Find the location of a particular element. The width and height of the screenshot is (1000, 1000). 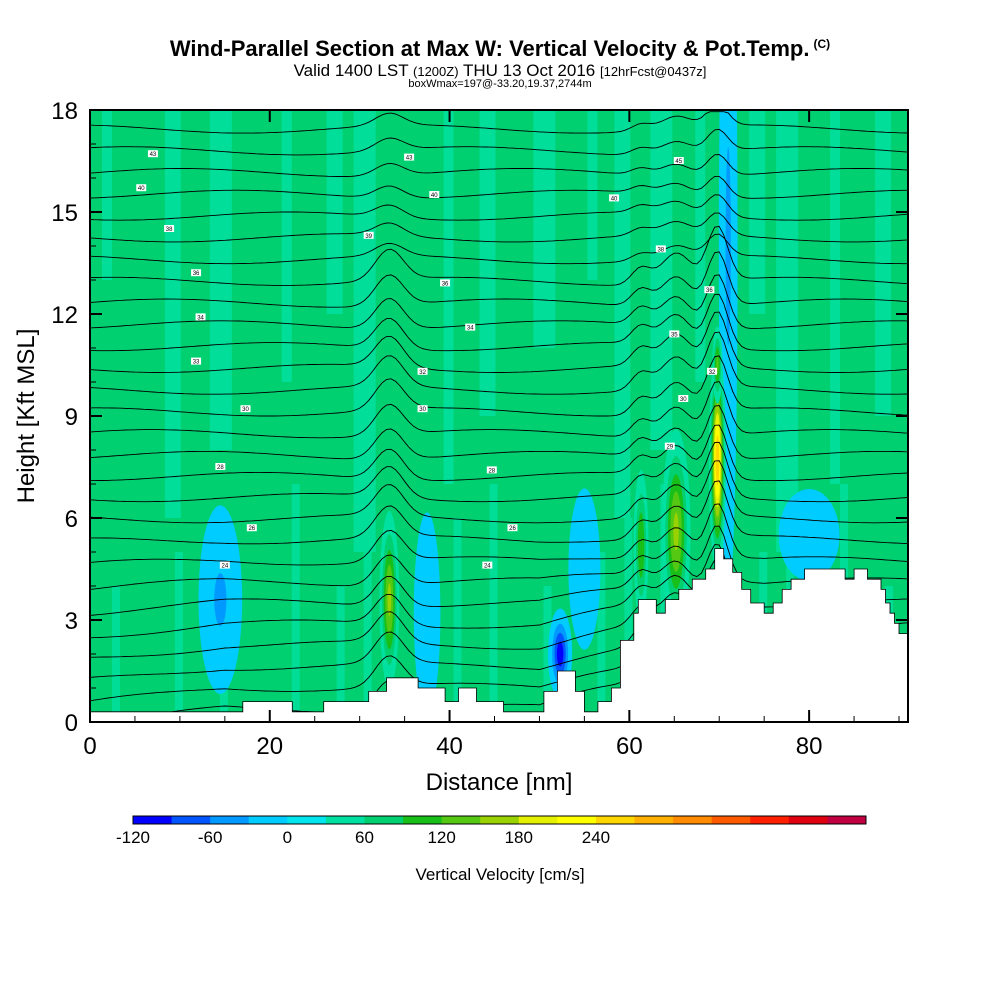

contour-label-text: 24 is located at coordinates (224, 567).